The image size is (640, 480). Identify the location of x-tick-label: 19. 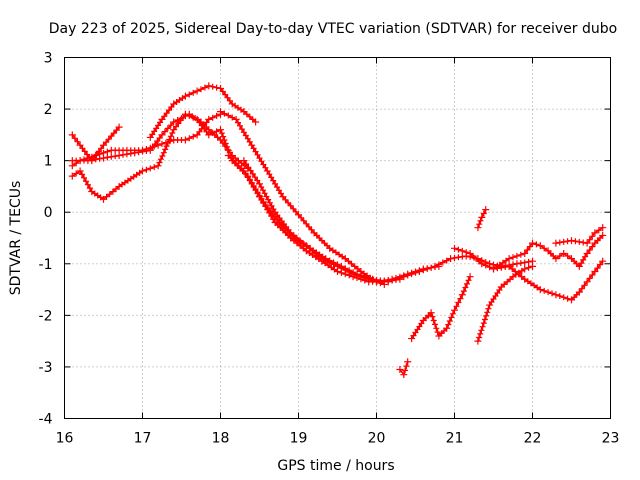
(299, 439).